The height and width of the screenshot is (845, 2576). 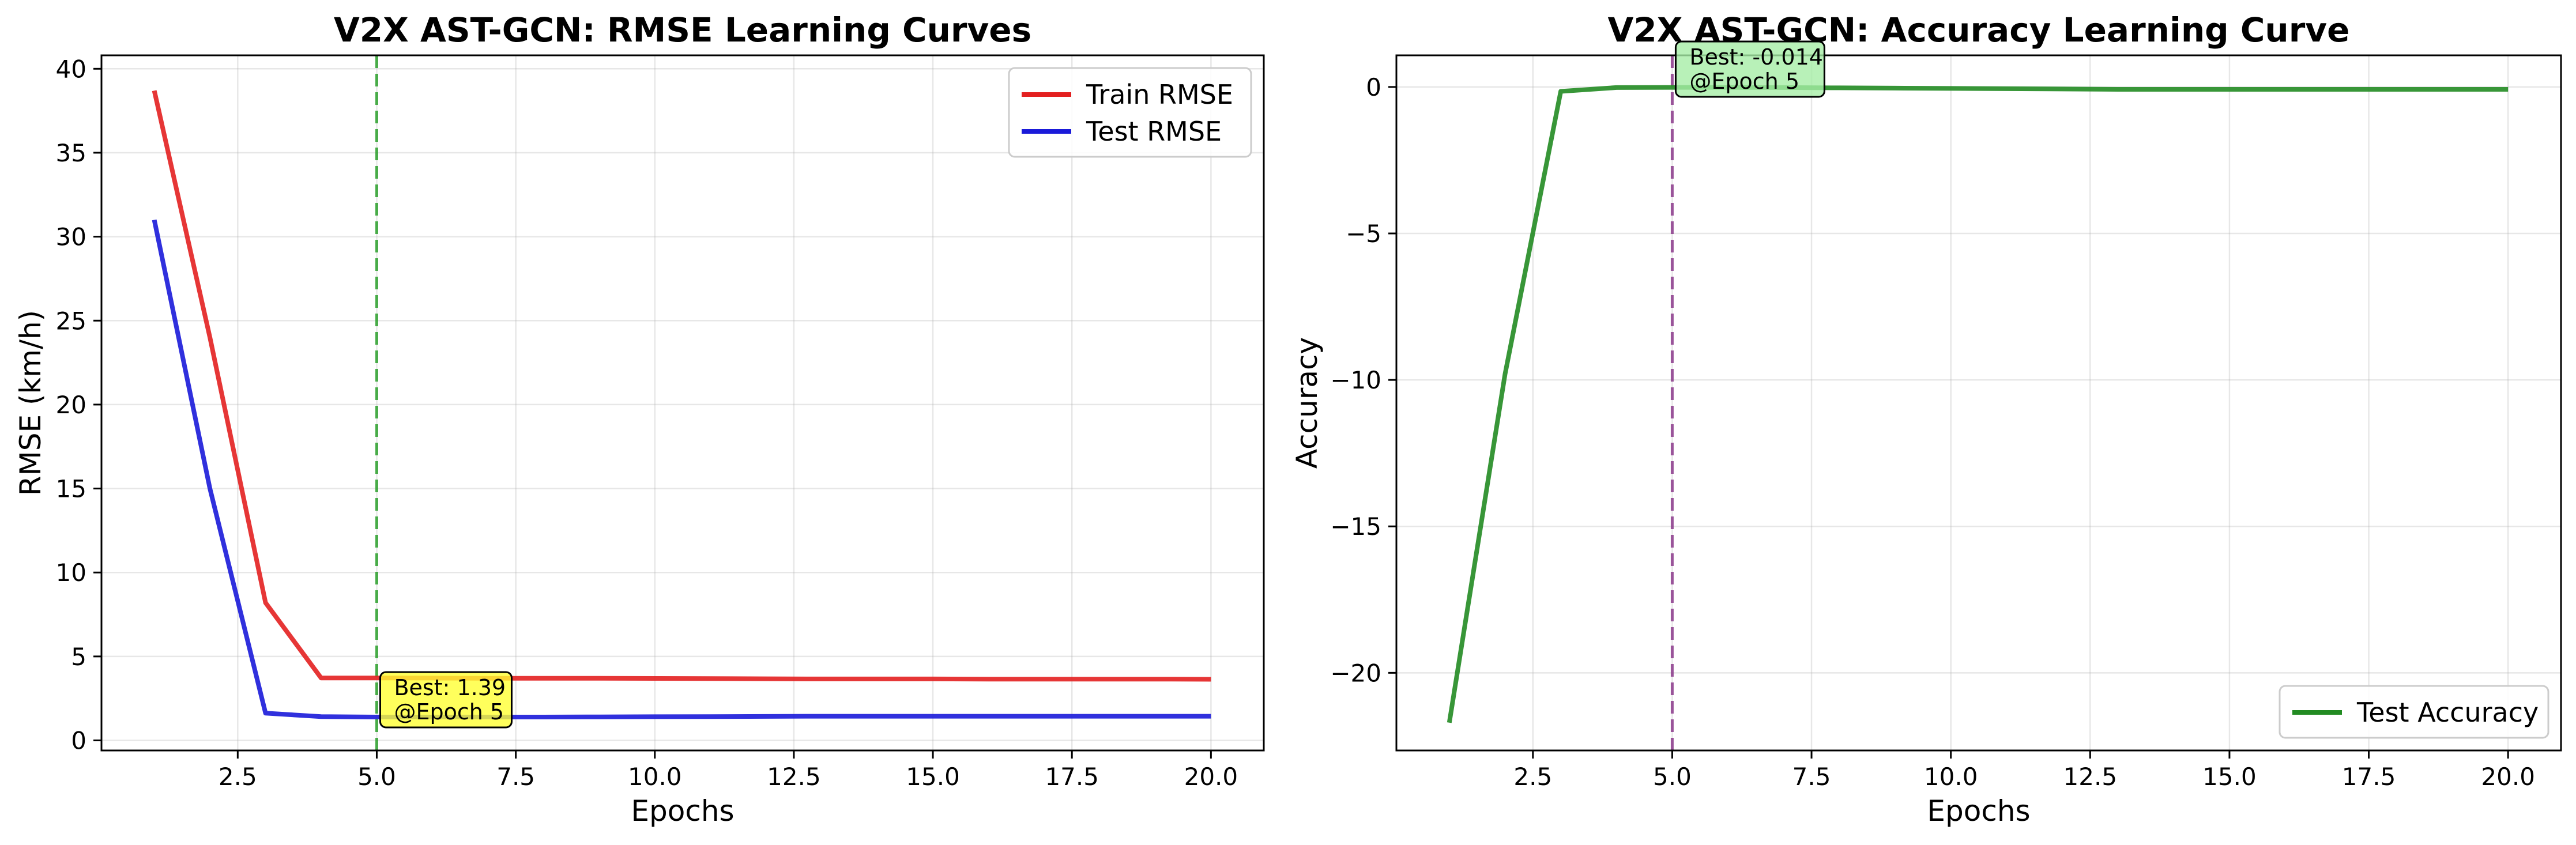 I want to click on legend: Train RMSE Test RMSE, so click(x=1130, y=112).